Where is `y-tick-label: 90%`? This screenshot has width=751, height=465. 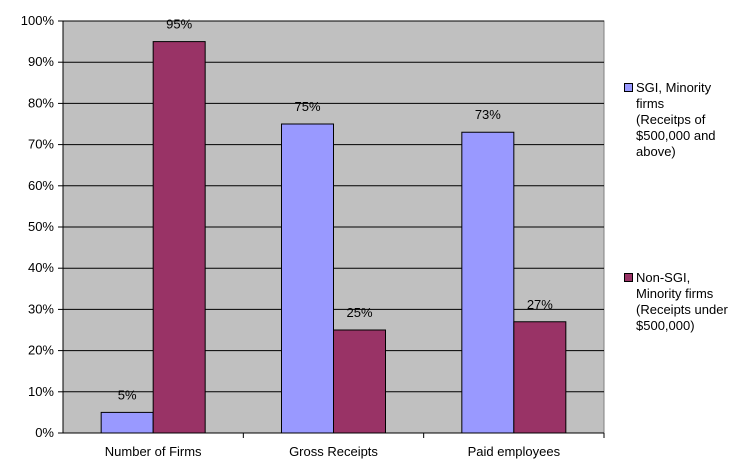 y-tick-label: 90% is located at coordinates (41, 61).